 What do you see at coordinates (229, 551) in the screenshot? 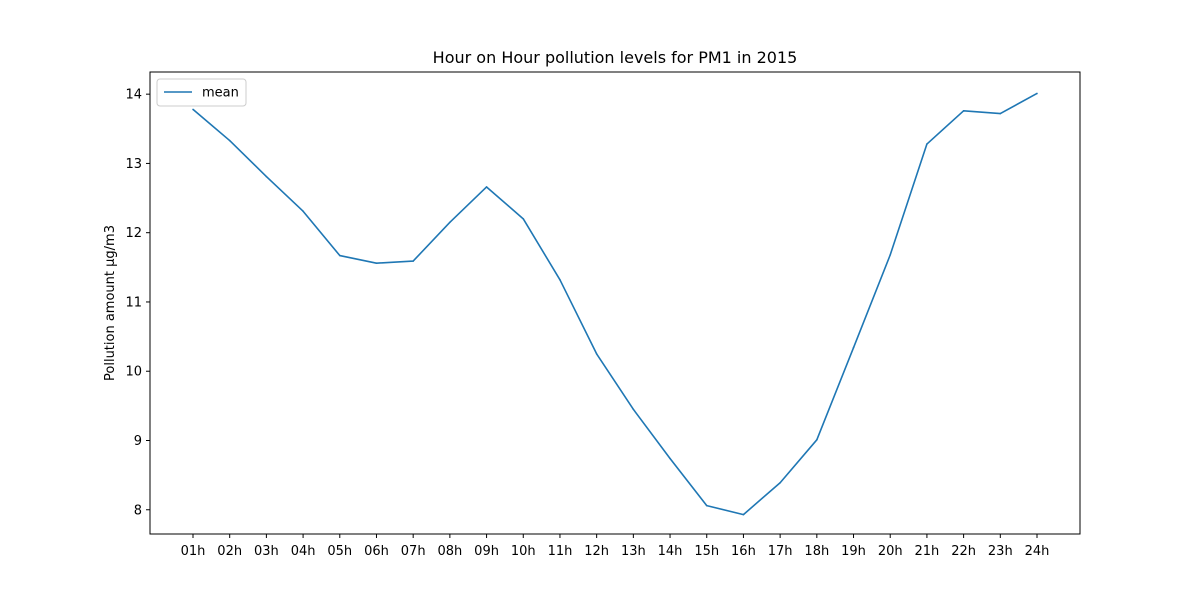
I see `x-tick-label: 02h` at bounding box center [229, 551].